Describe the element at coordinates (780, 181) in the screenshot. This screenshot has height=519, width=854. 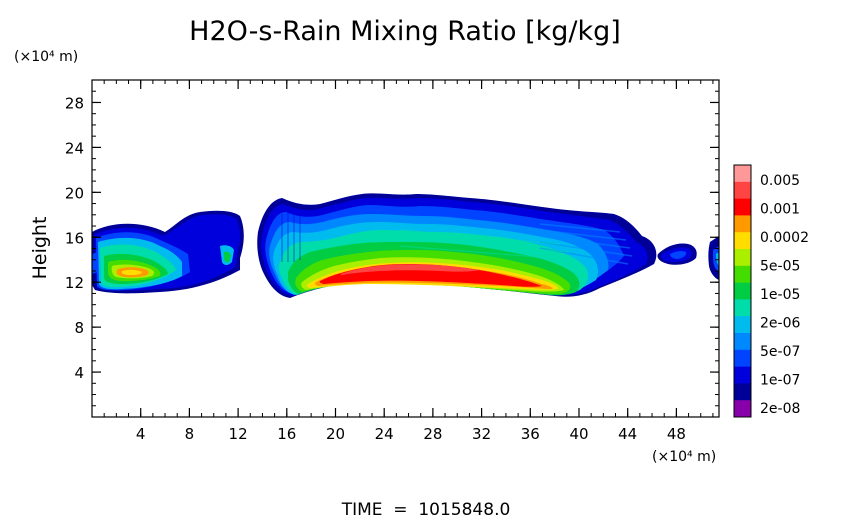
I see `colorbar-label: 0.005` at that location.